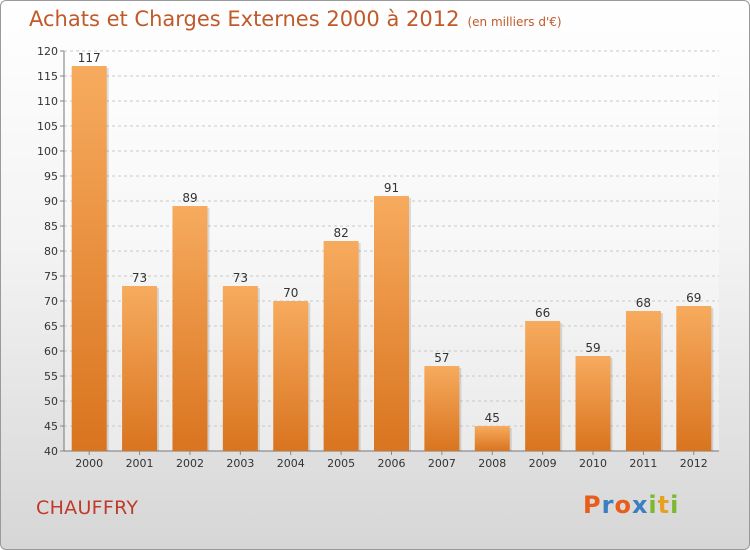  Describe the element at coordinates (47, 76) in the screenshot. I see `y-tick-label: 115` at that location.